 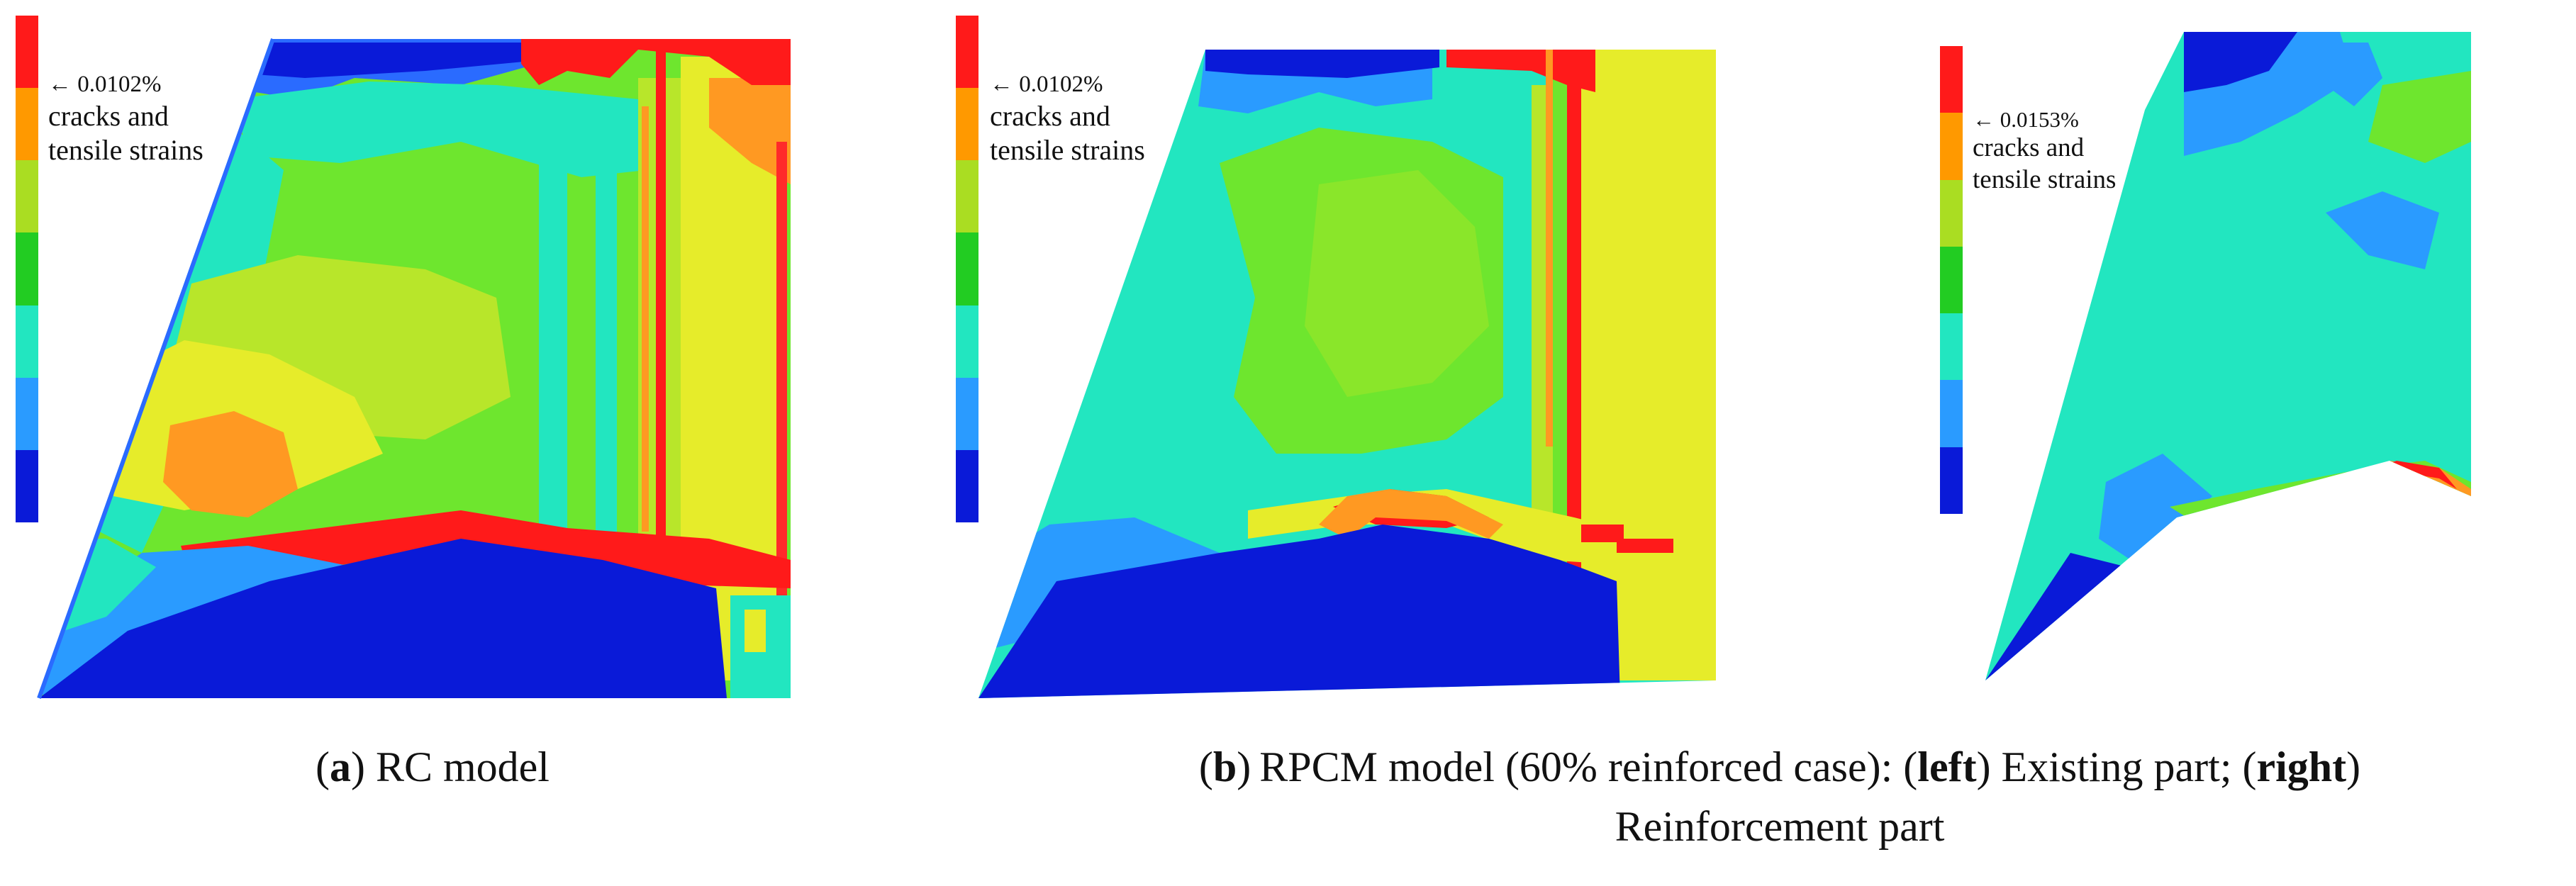 What do you see at coordinates (1780, 827) in the screenshot?
I see `caption-b-line-2: Reinforcement part` at bounding box center [1780, 827].